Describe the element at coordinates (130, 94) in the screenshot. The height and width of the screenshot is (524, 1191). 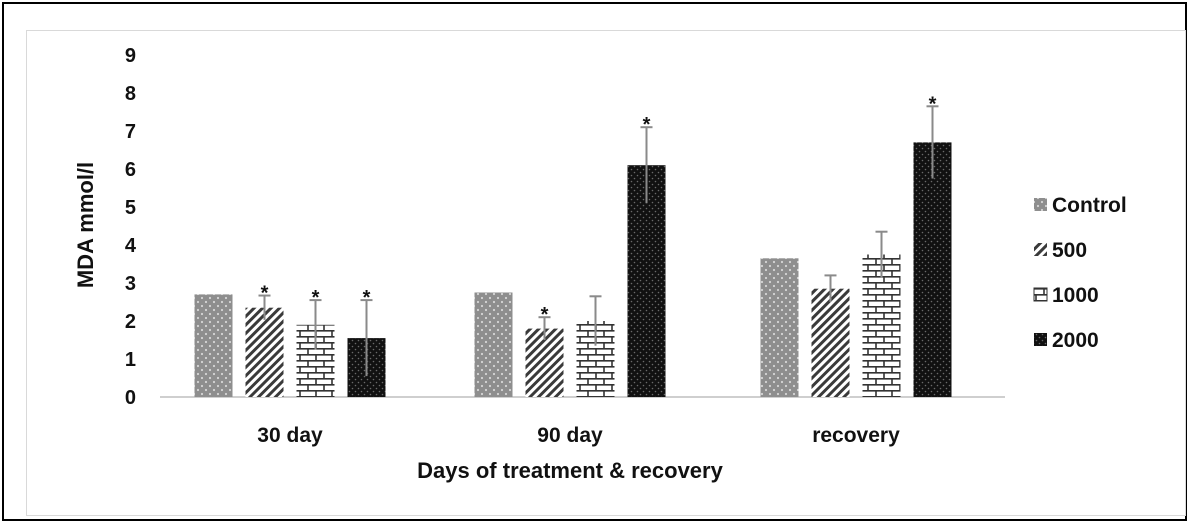
I see `y-tick-label: 8` at that location.